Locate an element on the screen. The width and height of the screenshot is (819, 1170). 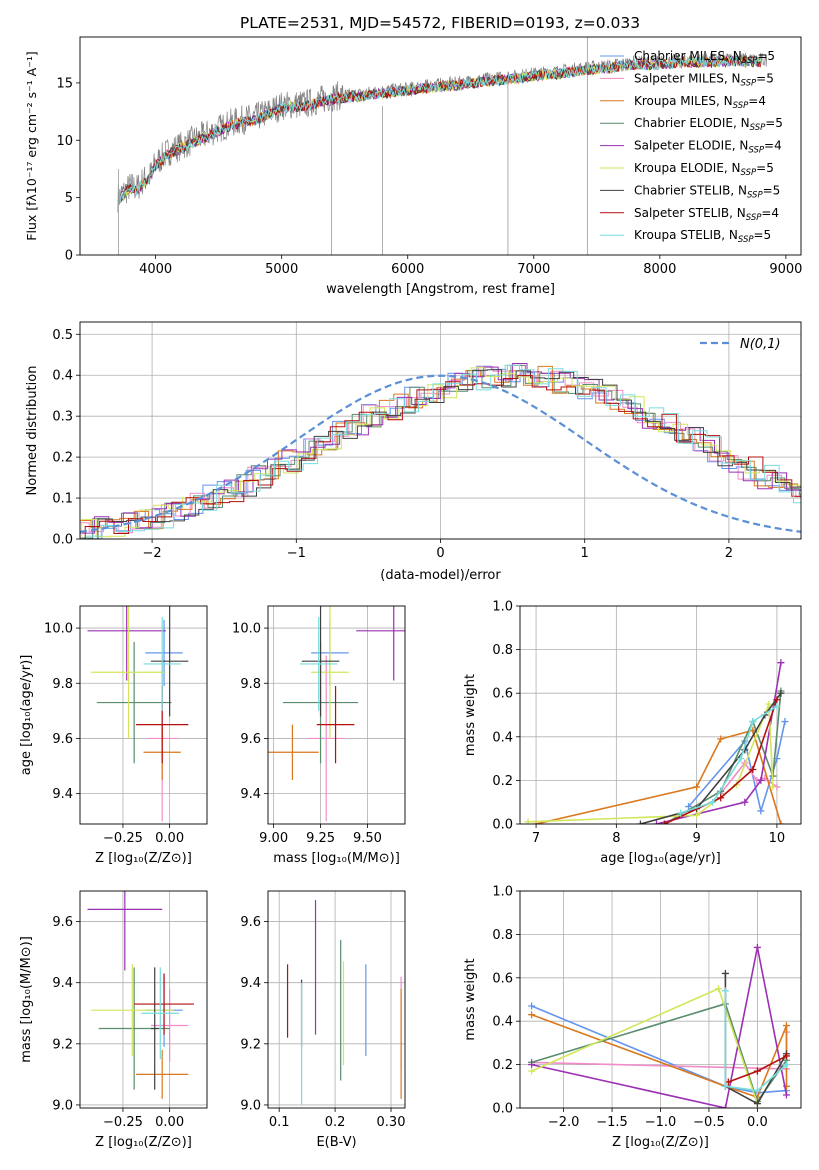
x-tick-label: −1 is located at coordinates (296, 553).